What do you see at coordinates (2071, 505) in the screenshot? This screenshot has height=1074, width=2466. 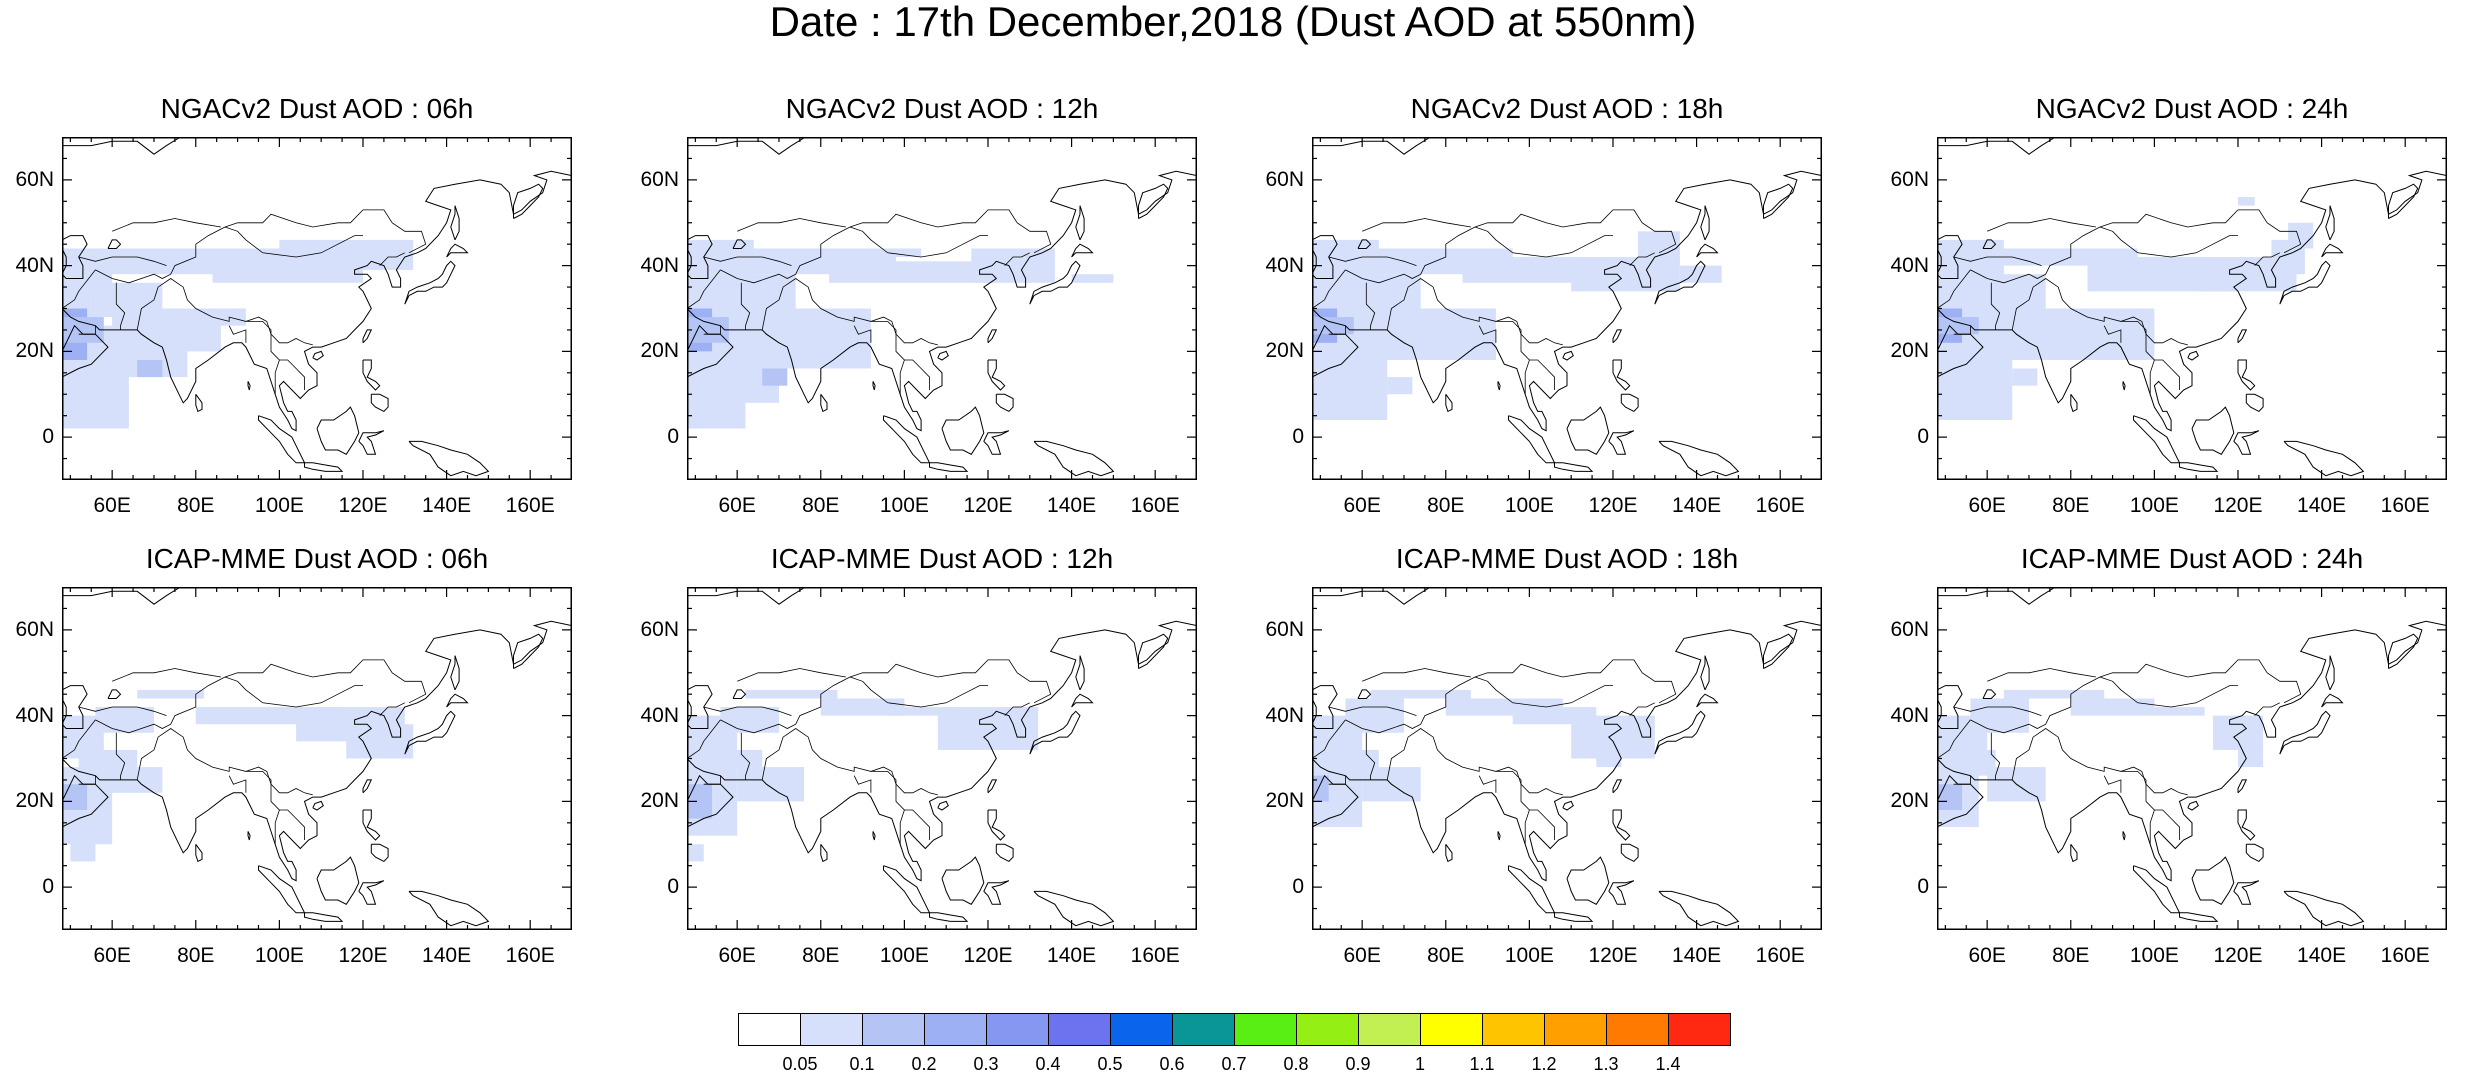 I see `x-tick-label: 80E` at bounding box center [2071, 505].